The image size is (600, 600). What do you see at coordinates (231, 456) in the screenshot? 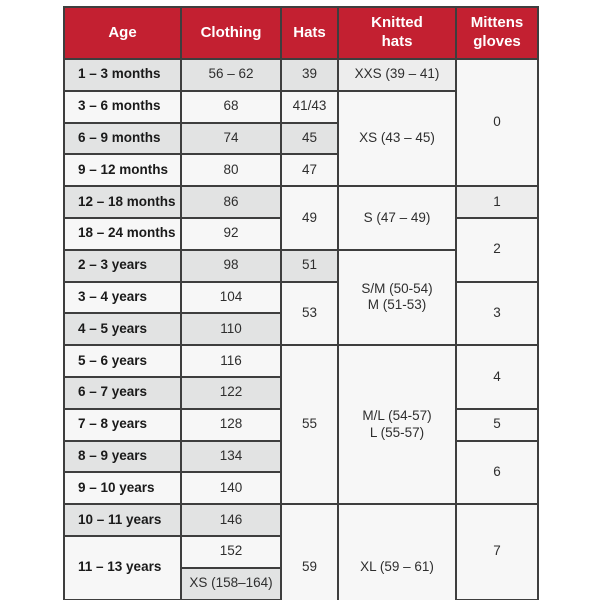
I see `cell-clothing: 134` at bounding box center [231, 456].